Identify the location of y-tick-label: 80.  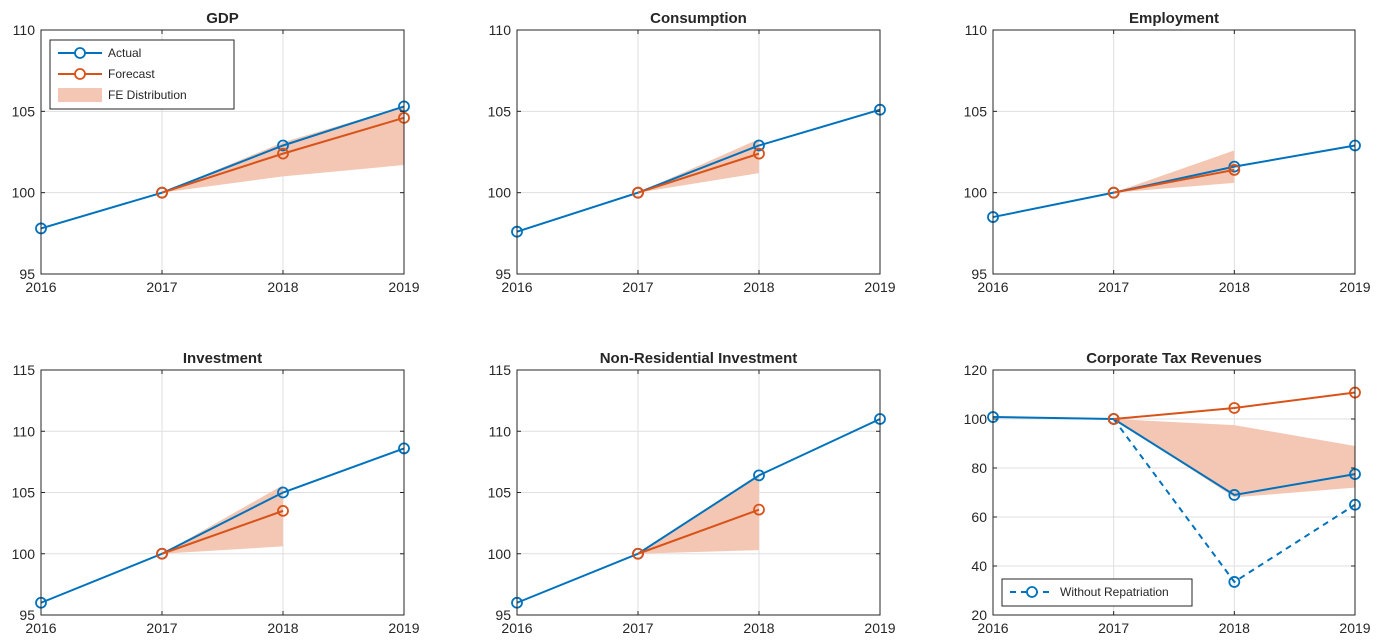
(979, 468).